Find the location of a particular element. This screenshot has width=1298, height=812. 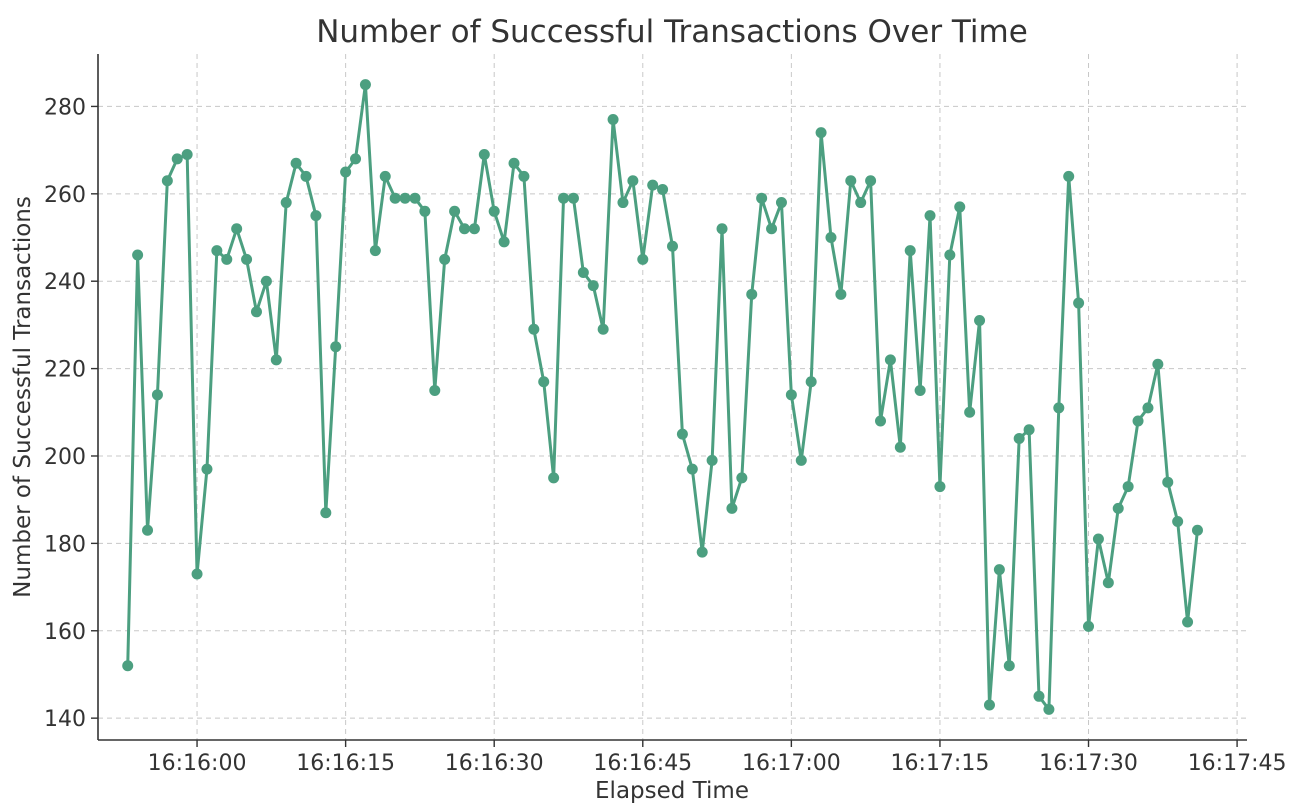

y-tick-label: 220 is located at coordinates (65, 370).